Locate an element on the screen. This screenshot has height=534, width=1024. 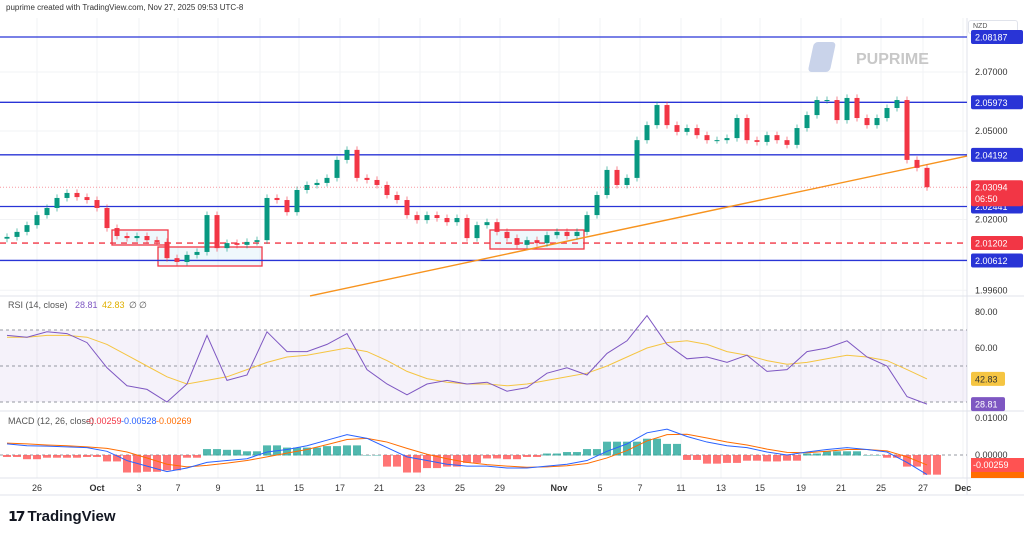
macd-legend-value: -0.00269 is located at coordinates (174, 421).